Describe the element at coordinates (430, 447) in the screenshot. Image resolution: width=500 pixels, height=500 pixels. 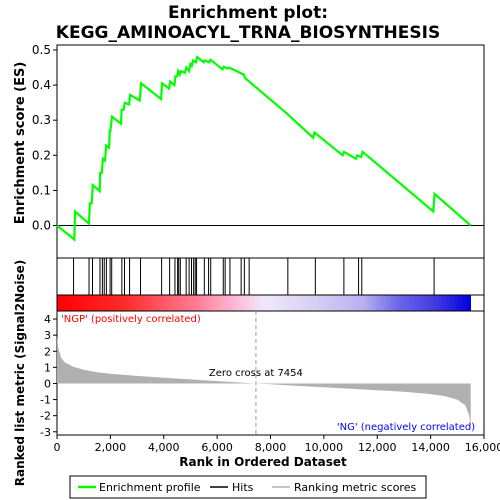
I see `x-tick-label: 14,000` at that location.